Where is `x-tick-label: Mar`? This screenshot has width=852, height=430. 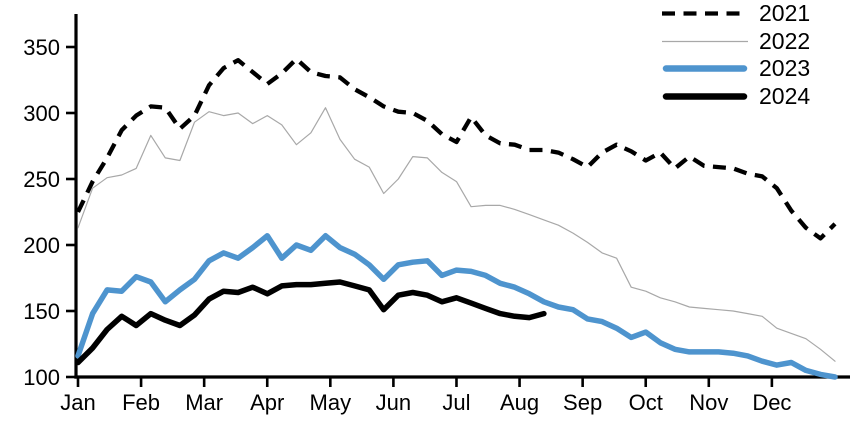 x-tick-label: Mar is located at coordinates (204, 402).